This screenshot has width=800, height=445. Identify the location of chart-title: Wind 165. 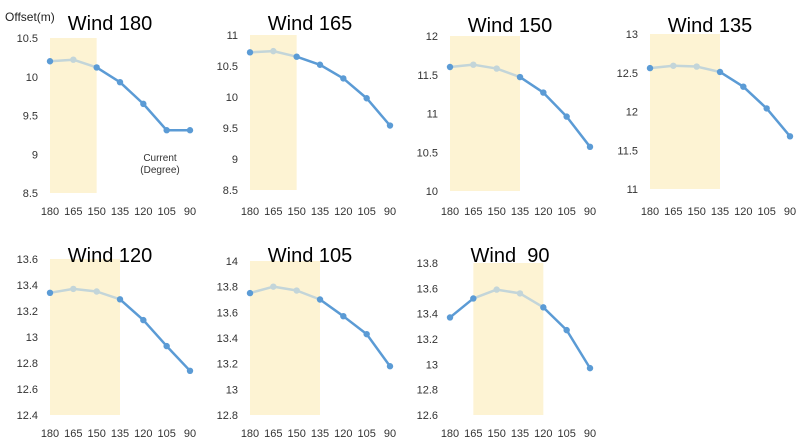
(310, 24).